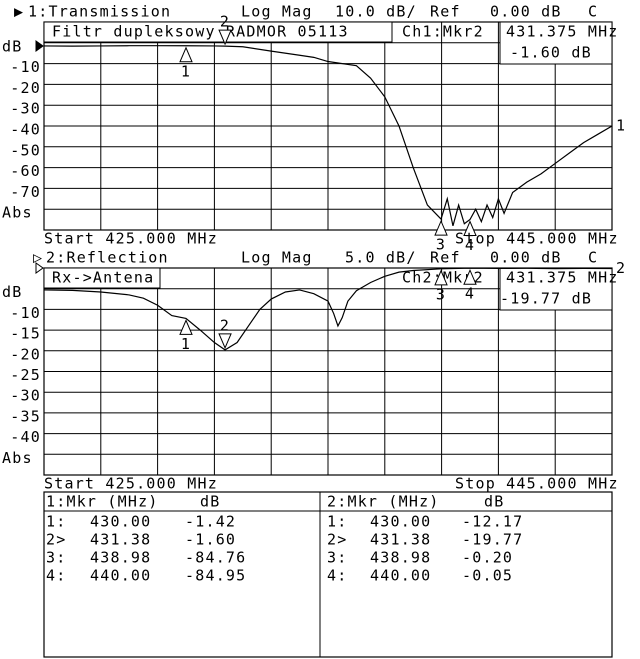 This screenshot has width=640, height=659. What do you see at coordinates (215, 558) in the screenshot?
I see `table-value: -84.76` at bounding box center [215, 558].